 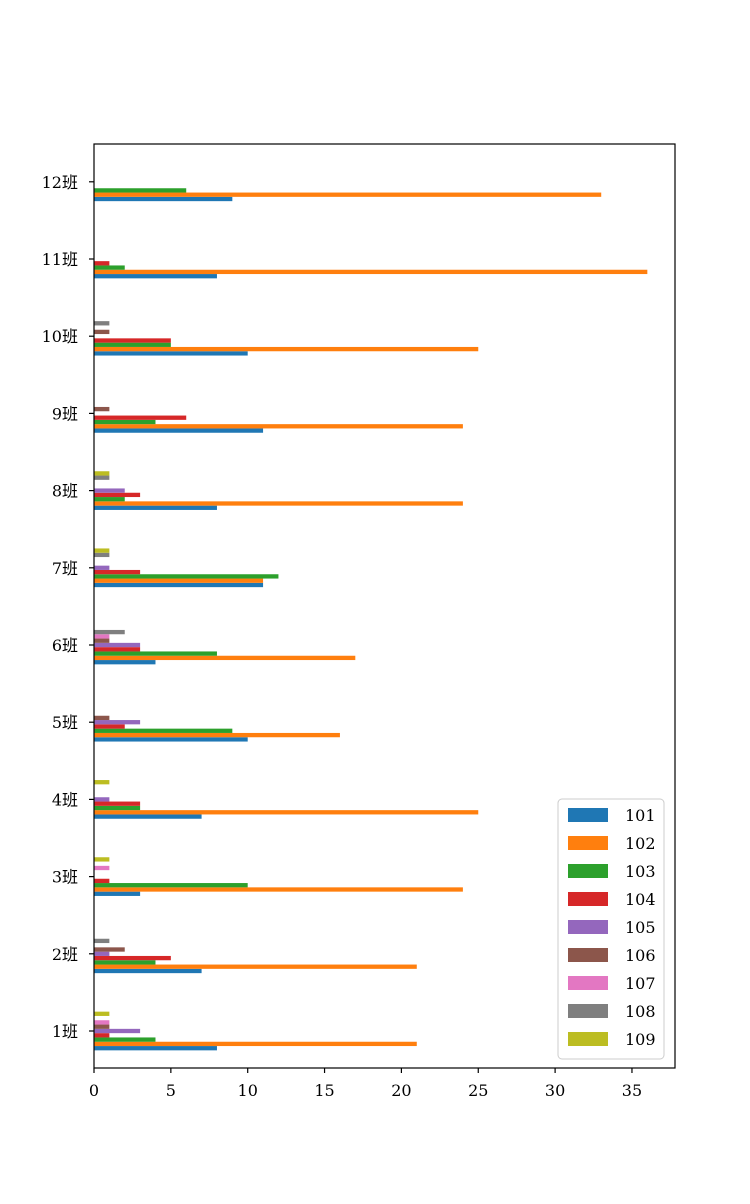 What do you see at coordinates (163, 730) in the screenshot?
I see `bar-103-5班` at bounding box center [163, 730].